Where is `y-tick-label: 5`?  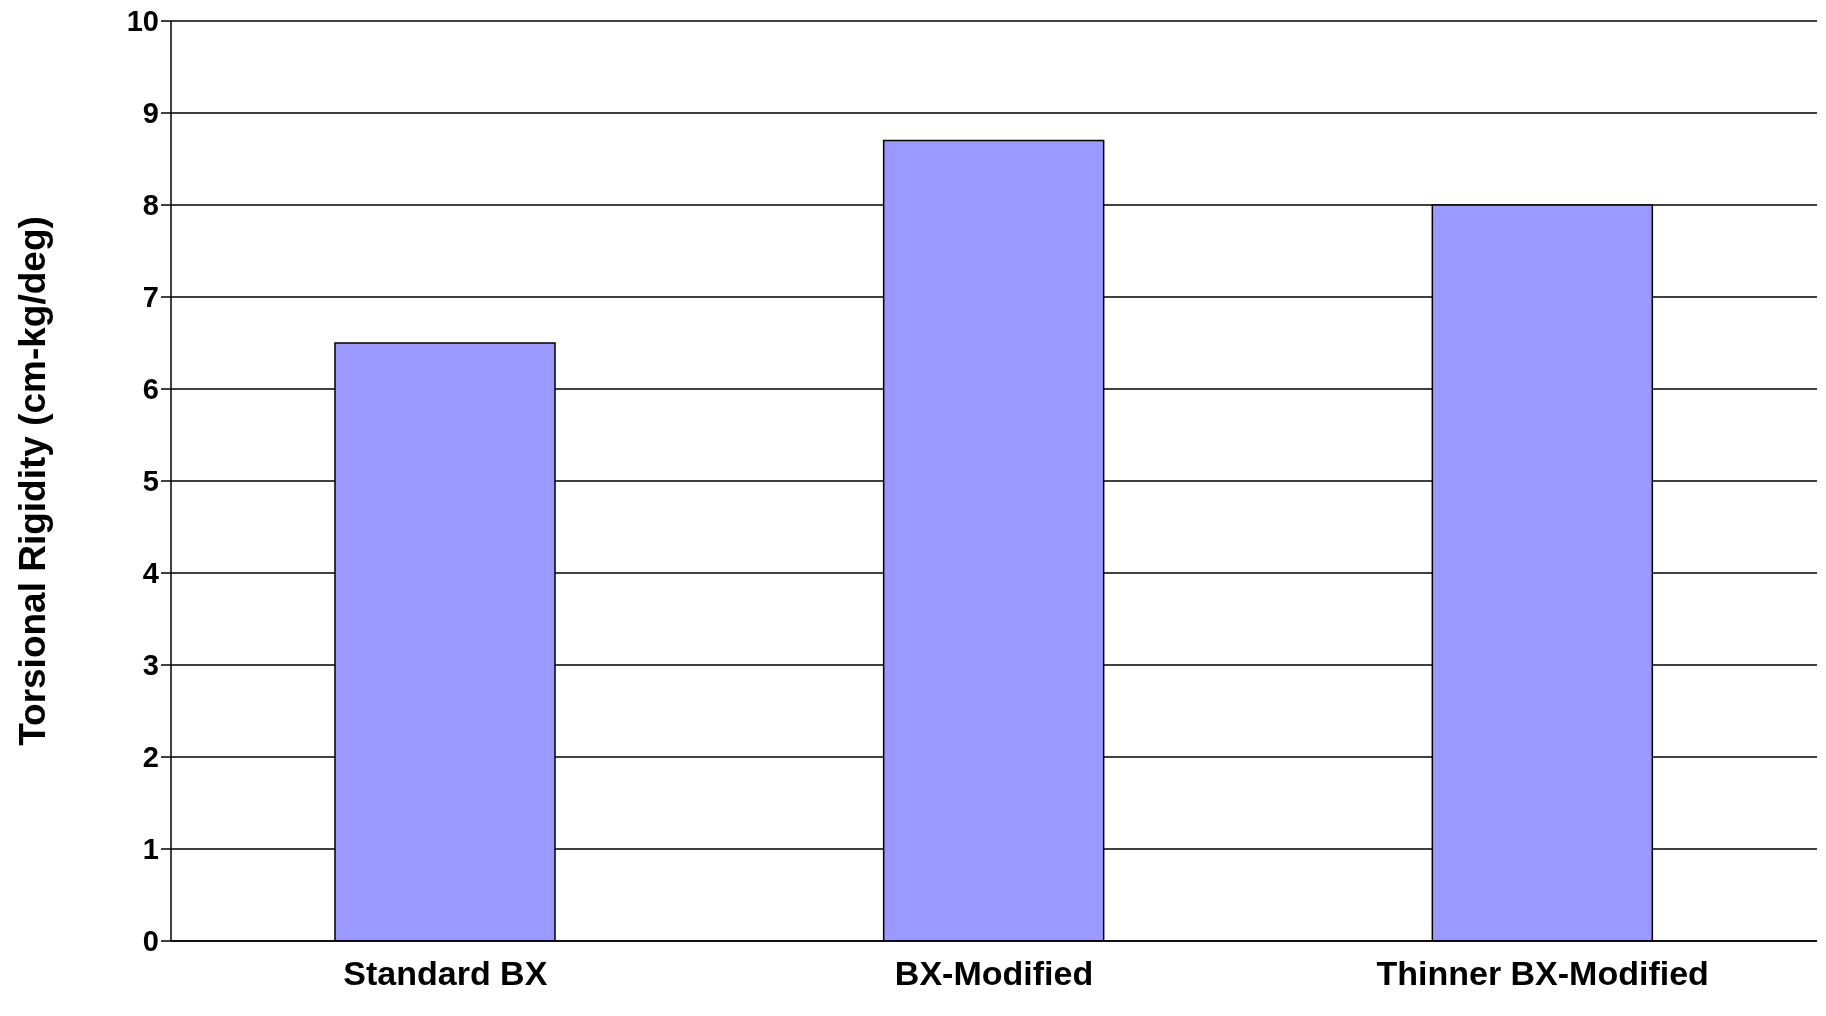 y-tick-label: 5 is located at coordinates (150, 481).